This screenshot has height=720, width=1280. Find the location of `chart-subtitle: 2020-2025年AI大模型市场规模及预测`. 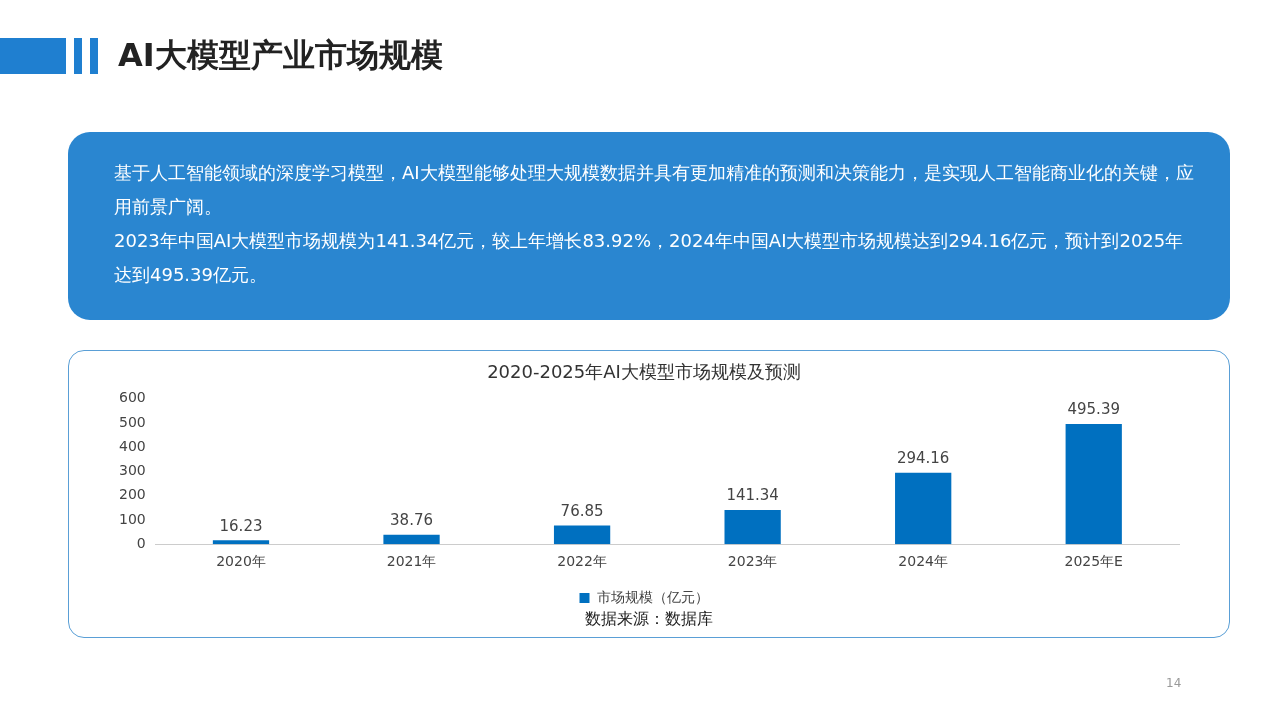

chart-subtitle: 2020-2025年AI大模型市场规模及预测 is located at coordinates (644, 372).